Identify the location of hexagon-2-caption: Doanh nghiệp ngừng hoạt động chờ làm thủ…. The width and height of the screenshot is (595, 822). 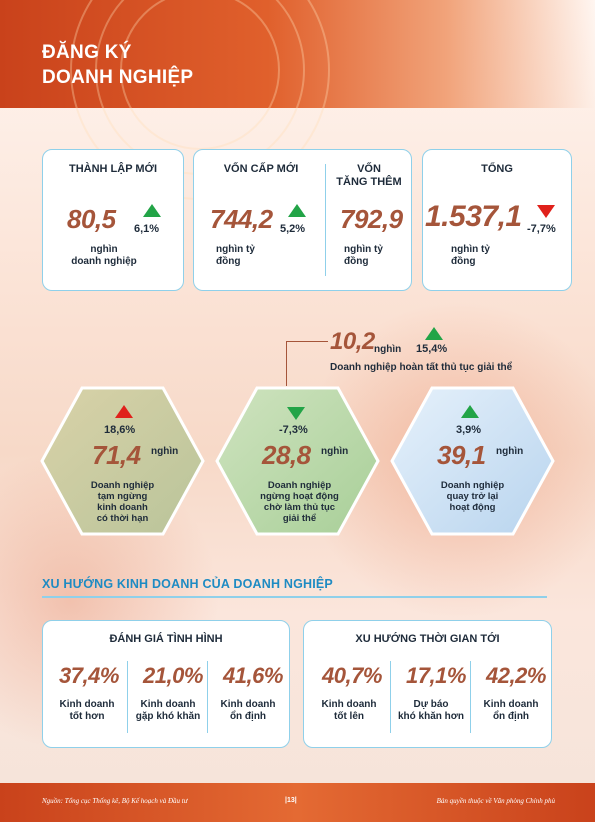
(299, 502).